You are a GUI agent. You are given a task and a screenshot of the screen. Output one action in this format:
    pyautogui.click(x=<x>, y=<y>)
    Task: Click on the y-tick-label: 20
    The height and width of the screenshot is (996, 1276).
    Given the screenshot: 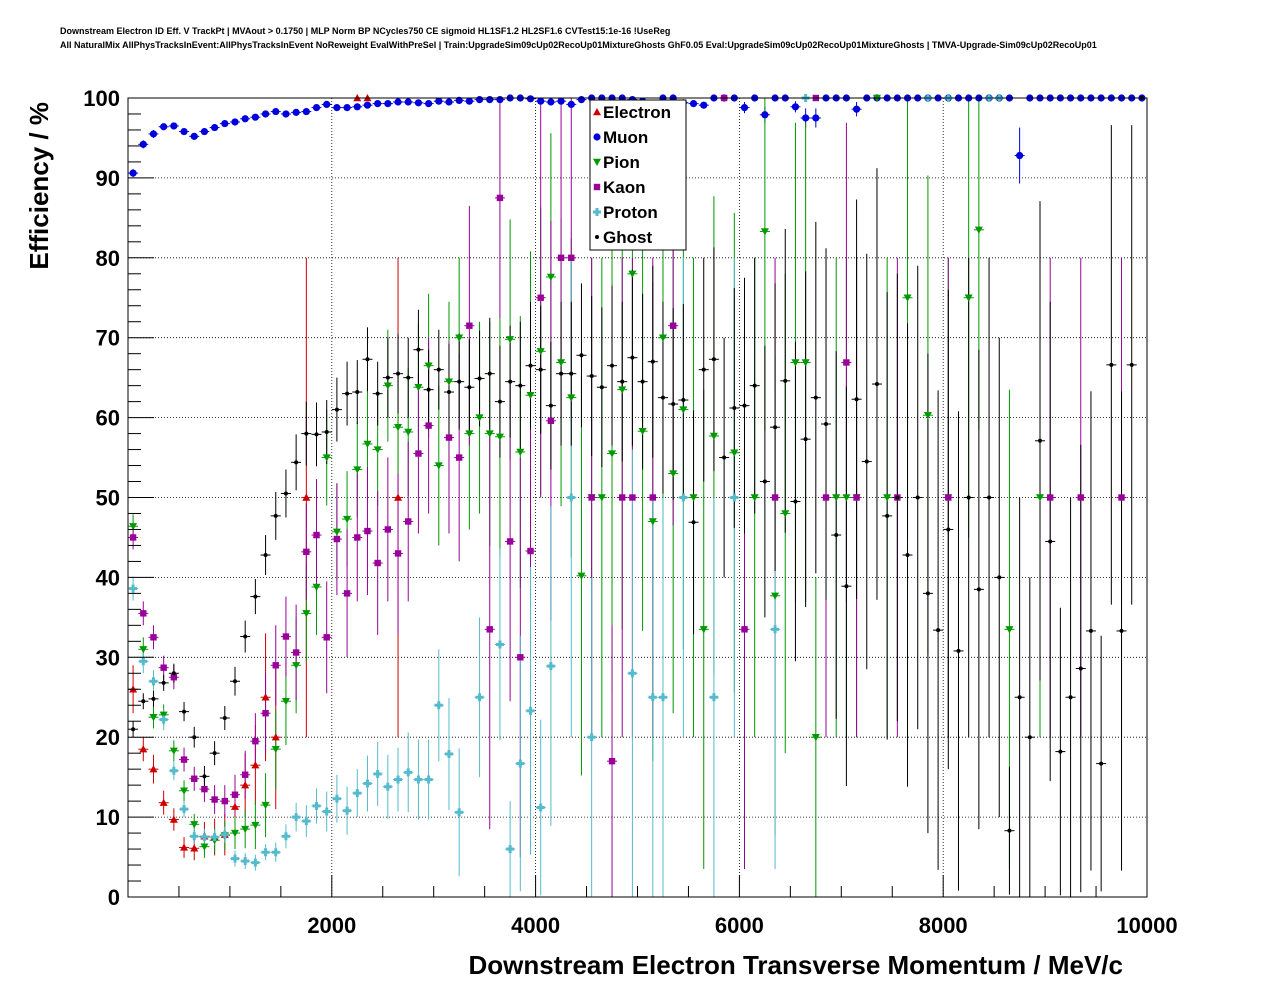 What is the action you would take?
    pyautogui.click(x=108, y=737)
    